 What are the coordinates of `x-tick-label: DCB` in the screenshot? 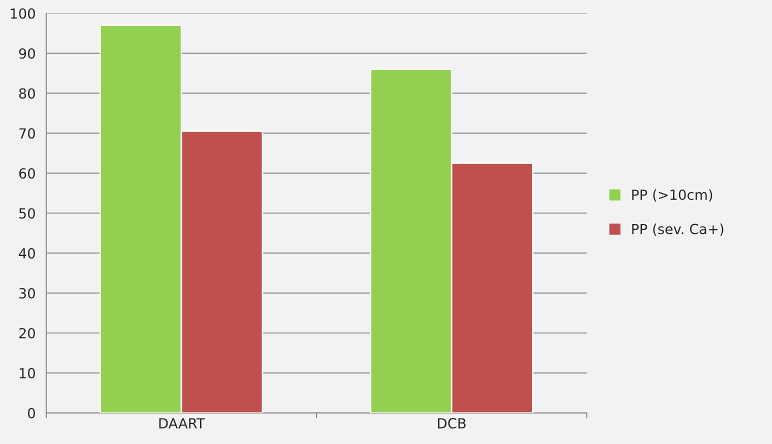 It's located at (452, 423).